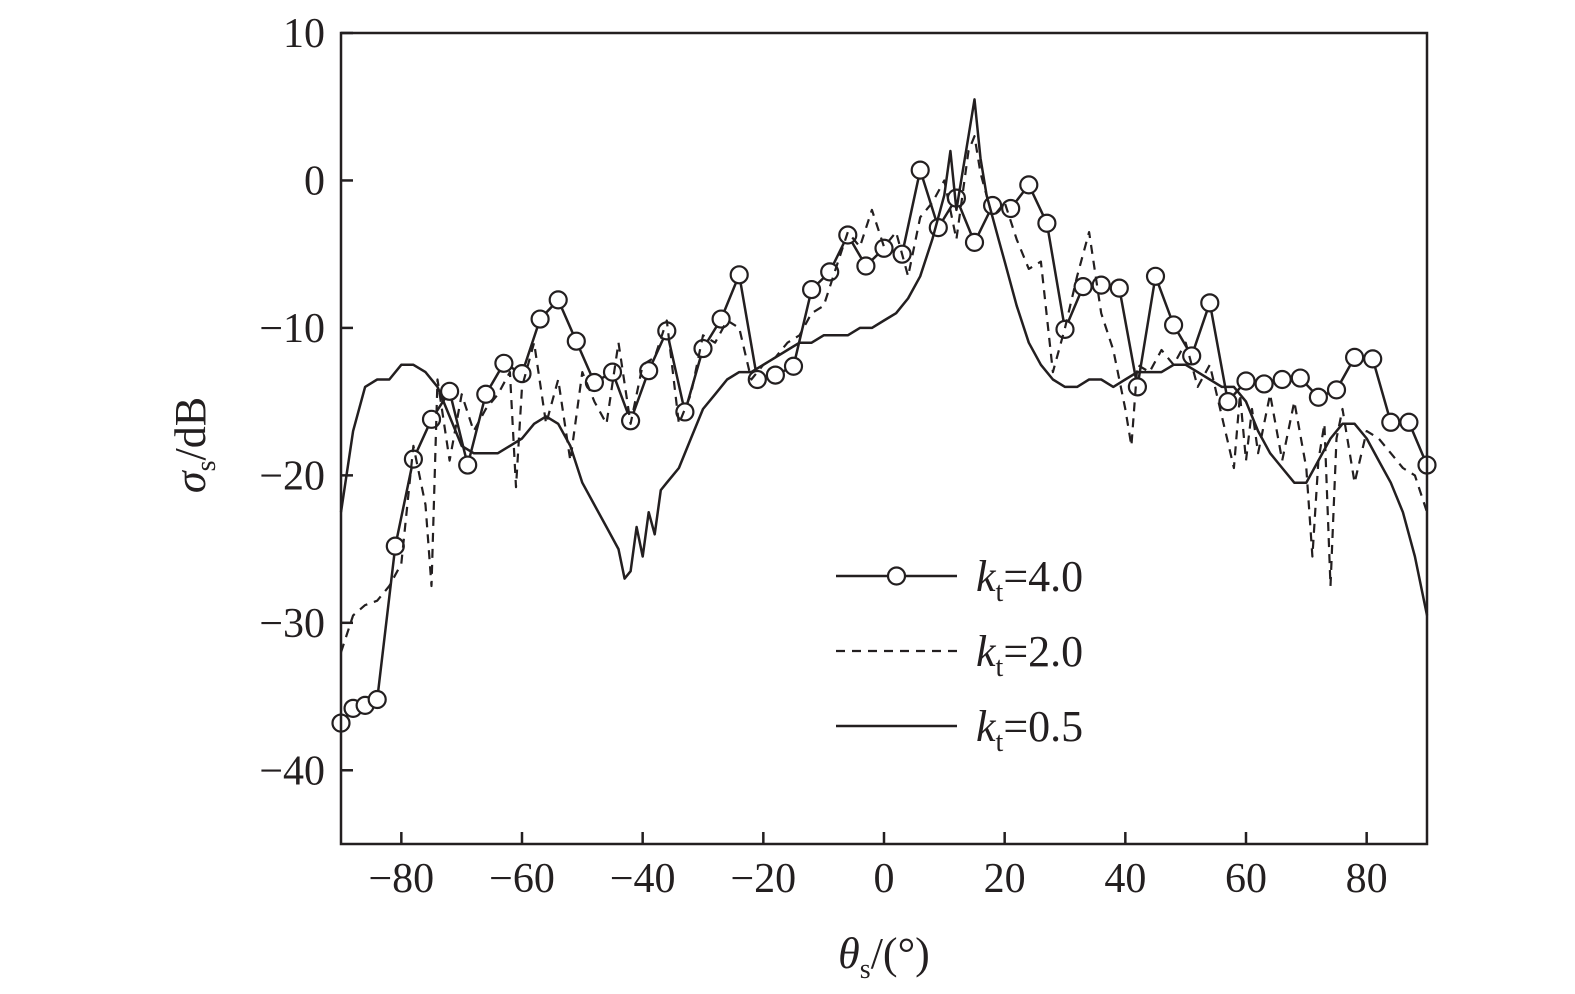 This screenshot has width=1575, height=994. What do you see at coordinates (292, 329) in the screenshot?
I see `y-tick-label: −10` at bounding box center [292, 329].